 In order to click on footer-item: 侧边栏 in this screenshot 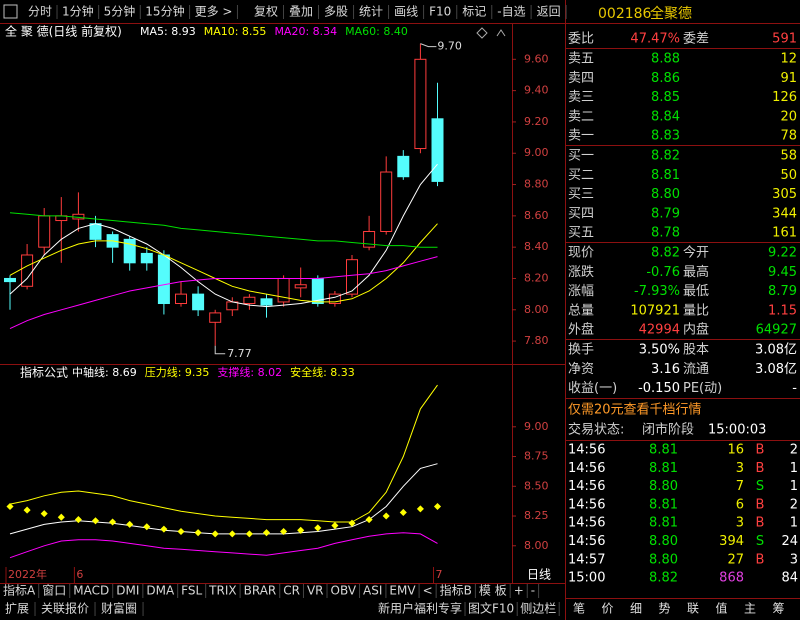, I will do `click(538, 608)`.